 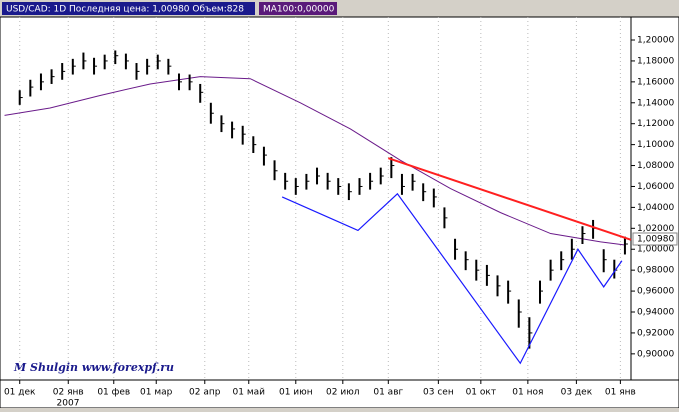 I want to click on y-tick-label: 0,96000, so click(x=655, y=292).